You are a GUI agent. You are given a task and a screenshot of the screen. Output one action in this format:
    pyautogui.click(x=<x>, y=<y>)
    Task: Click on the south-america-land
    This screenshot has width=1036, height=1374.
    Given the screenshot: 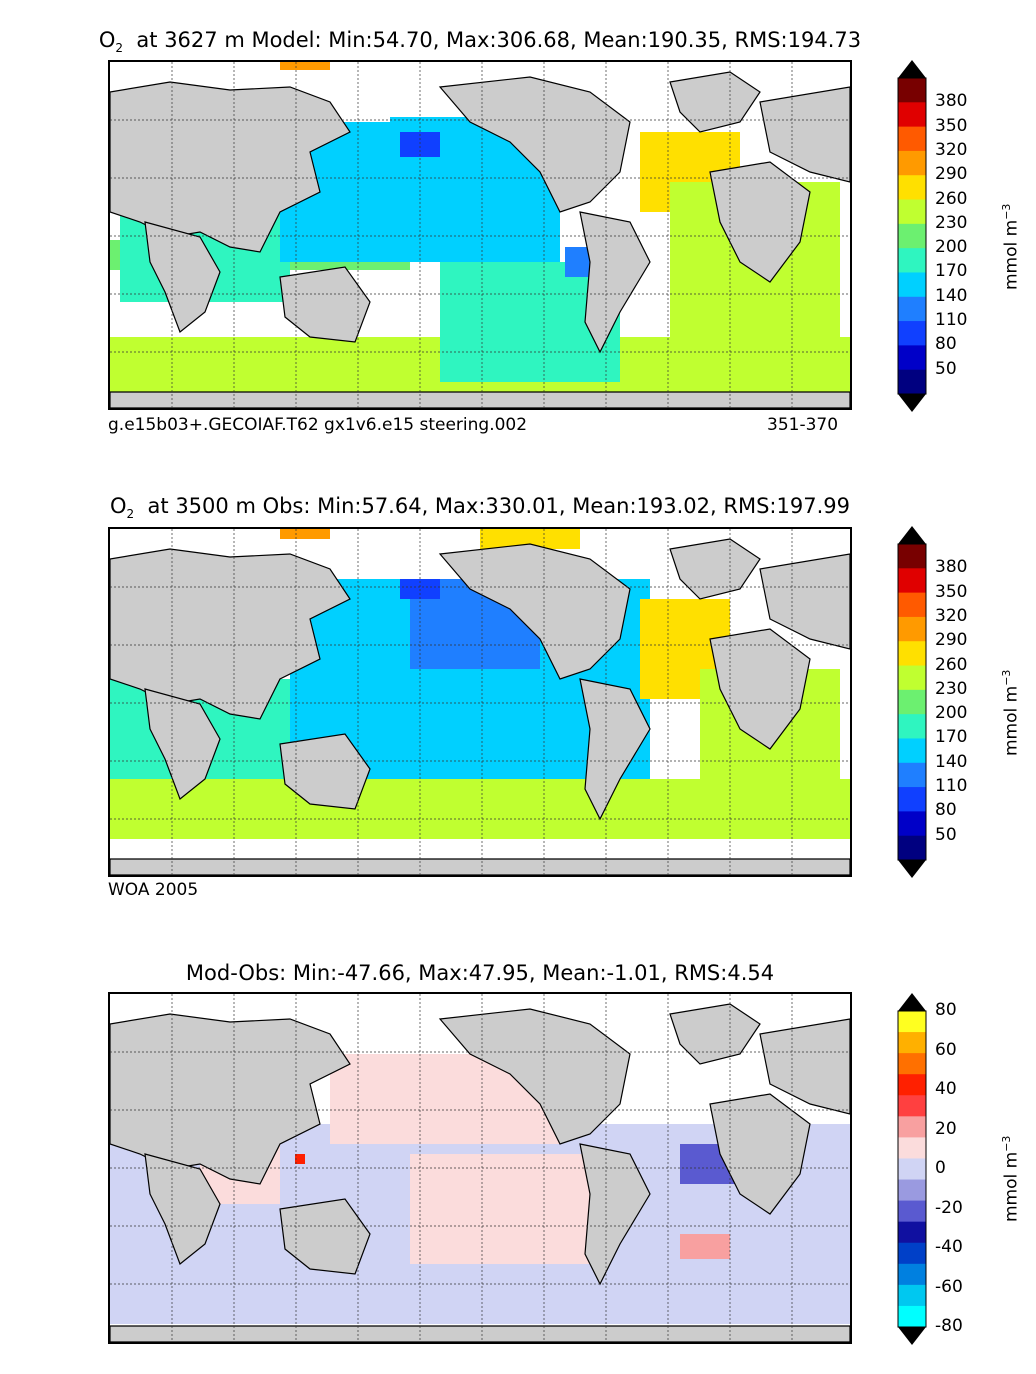 What is the action you would take?
    pyautogui.click(x=615, y=282)
    